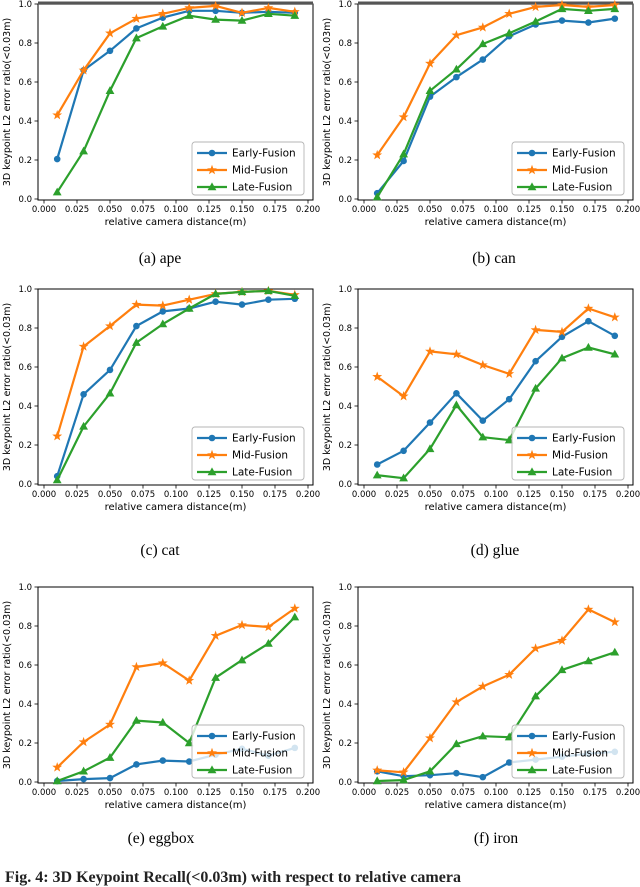 The width and height of the screenshot is (640, 887). I want to click on subcaption-e: (e) eggbox, so click(161, 838).